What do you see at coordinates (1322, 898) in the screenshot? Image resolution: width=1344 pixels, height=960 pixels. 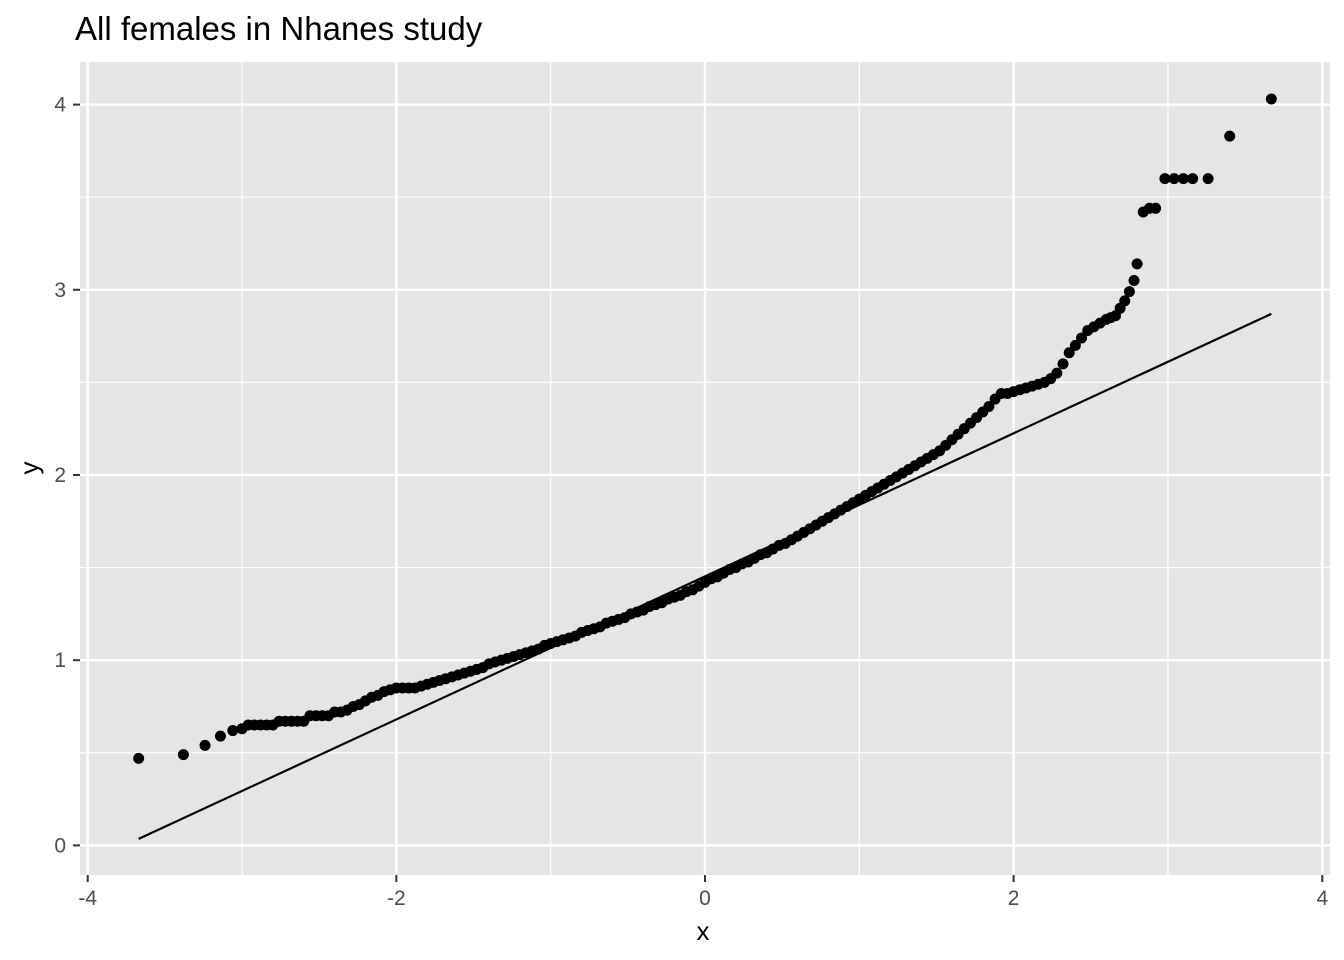 I see `x-tick-label: 4` at bounding box center [1322, 898].